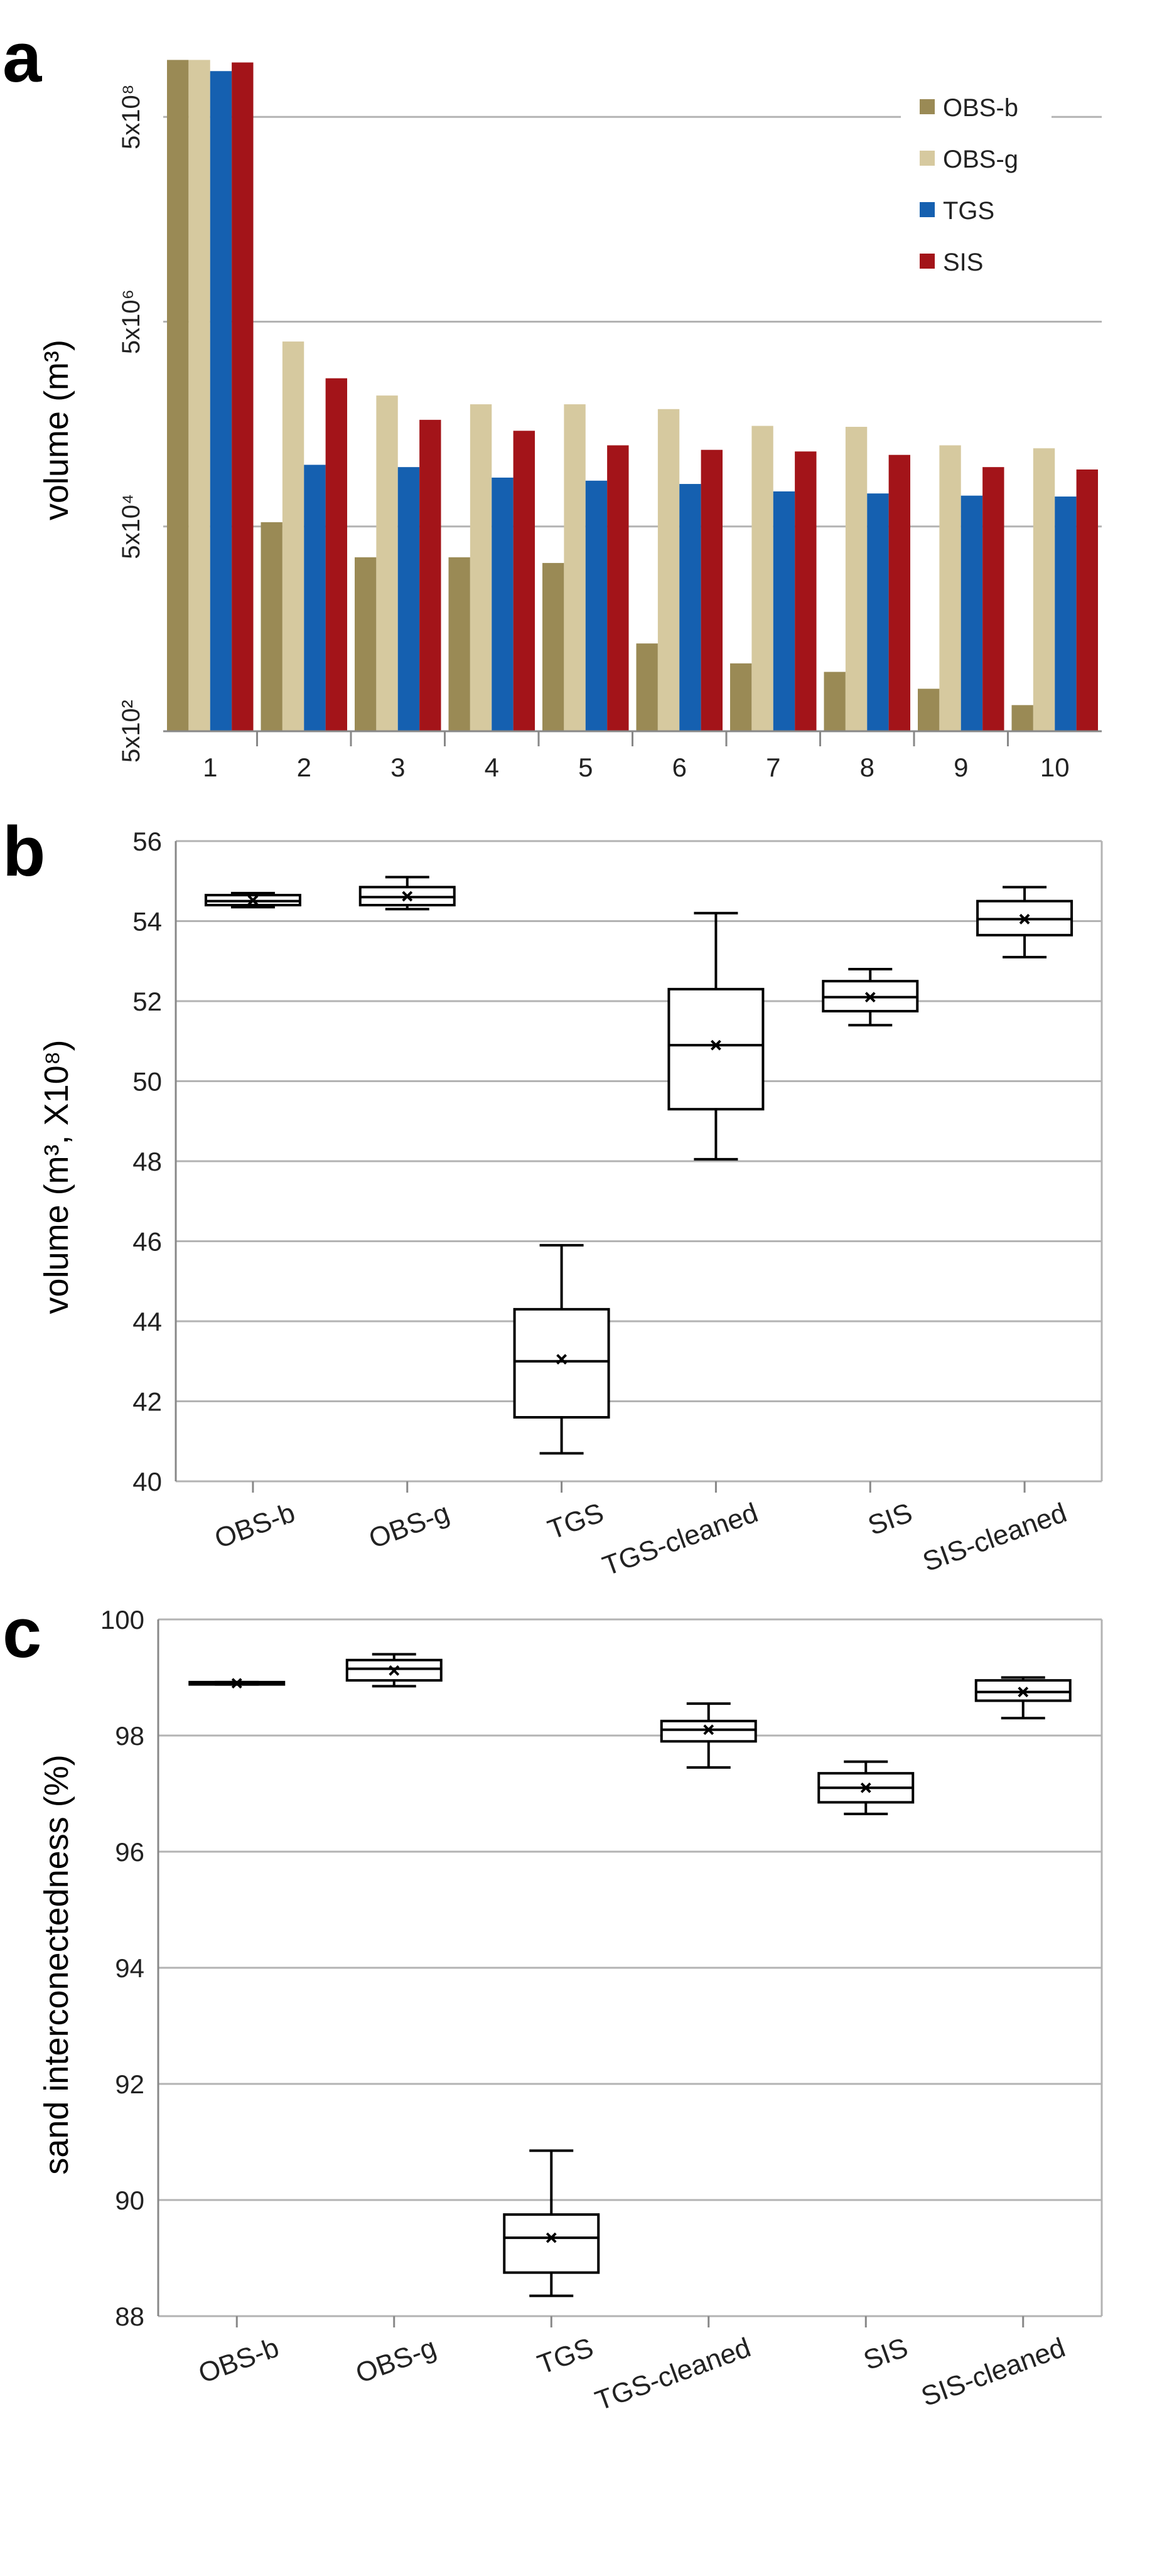 This screenshot has height=2576, width=1162. What do you see at coordinates (56, 1177) in the screenshot?
I see `panel-b-y-axis-label: volume (m³, X10⁸)` at bounding box center [56, 1177].